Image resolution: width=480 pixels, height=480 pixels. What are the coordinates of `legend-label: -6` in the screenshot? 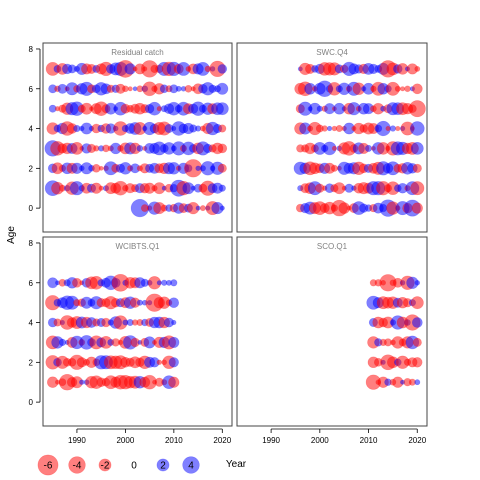 It's located at (48, 466).